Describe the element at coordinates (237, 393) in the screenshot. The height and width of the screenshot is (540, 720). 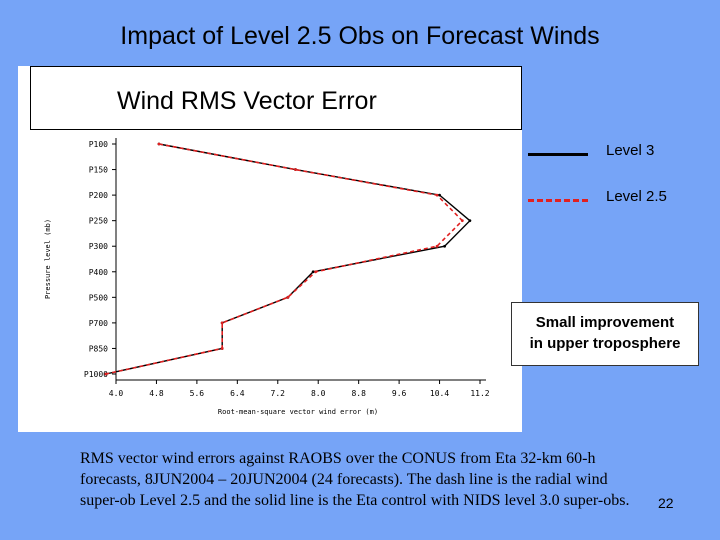
I see `x-tick-label: 6.4` at that location.